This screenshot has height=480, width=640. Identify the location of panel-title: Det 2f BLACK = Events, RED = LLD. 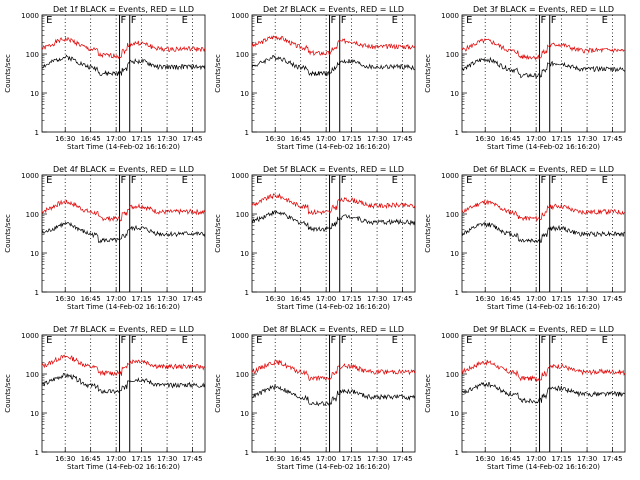
(333, 9).